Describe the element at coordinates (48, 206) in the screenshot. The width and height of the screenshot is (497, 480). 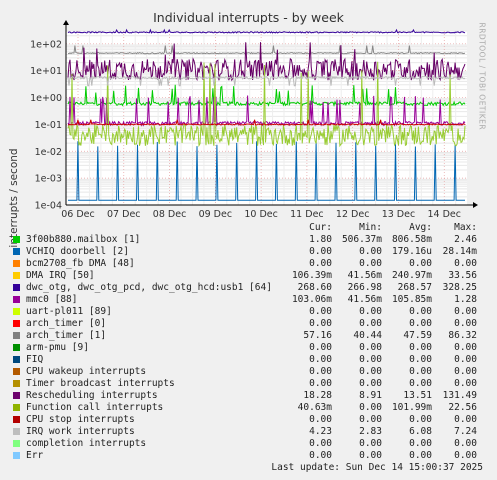
I see `y-tick-label: 1e-04` at that location.